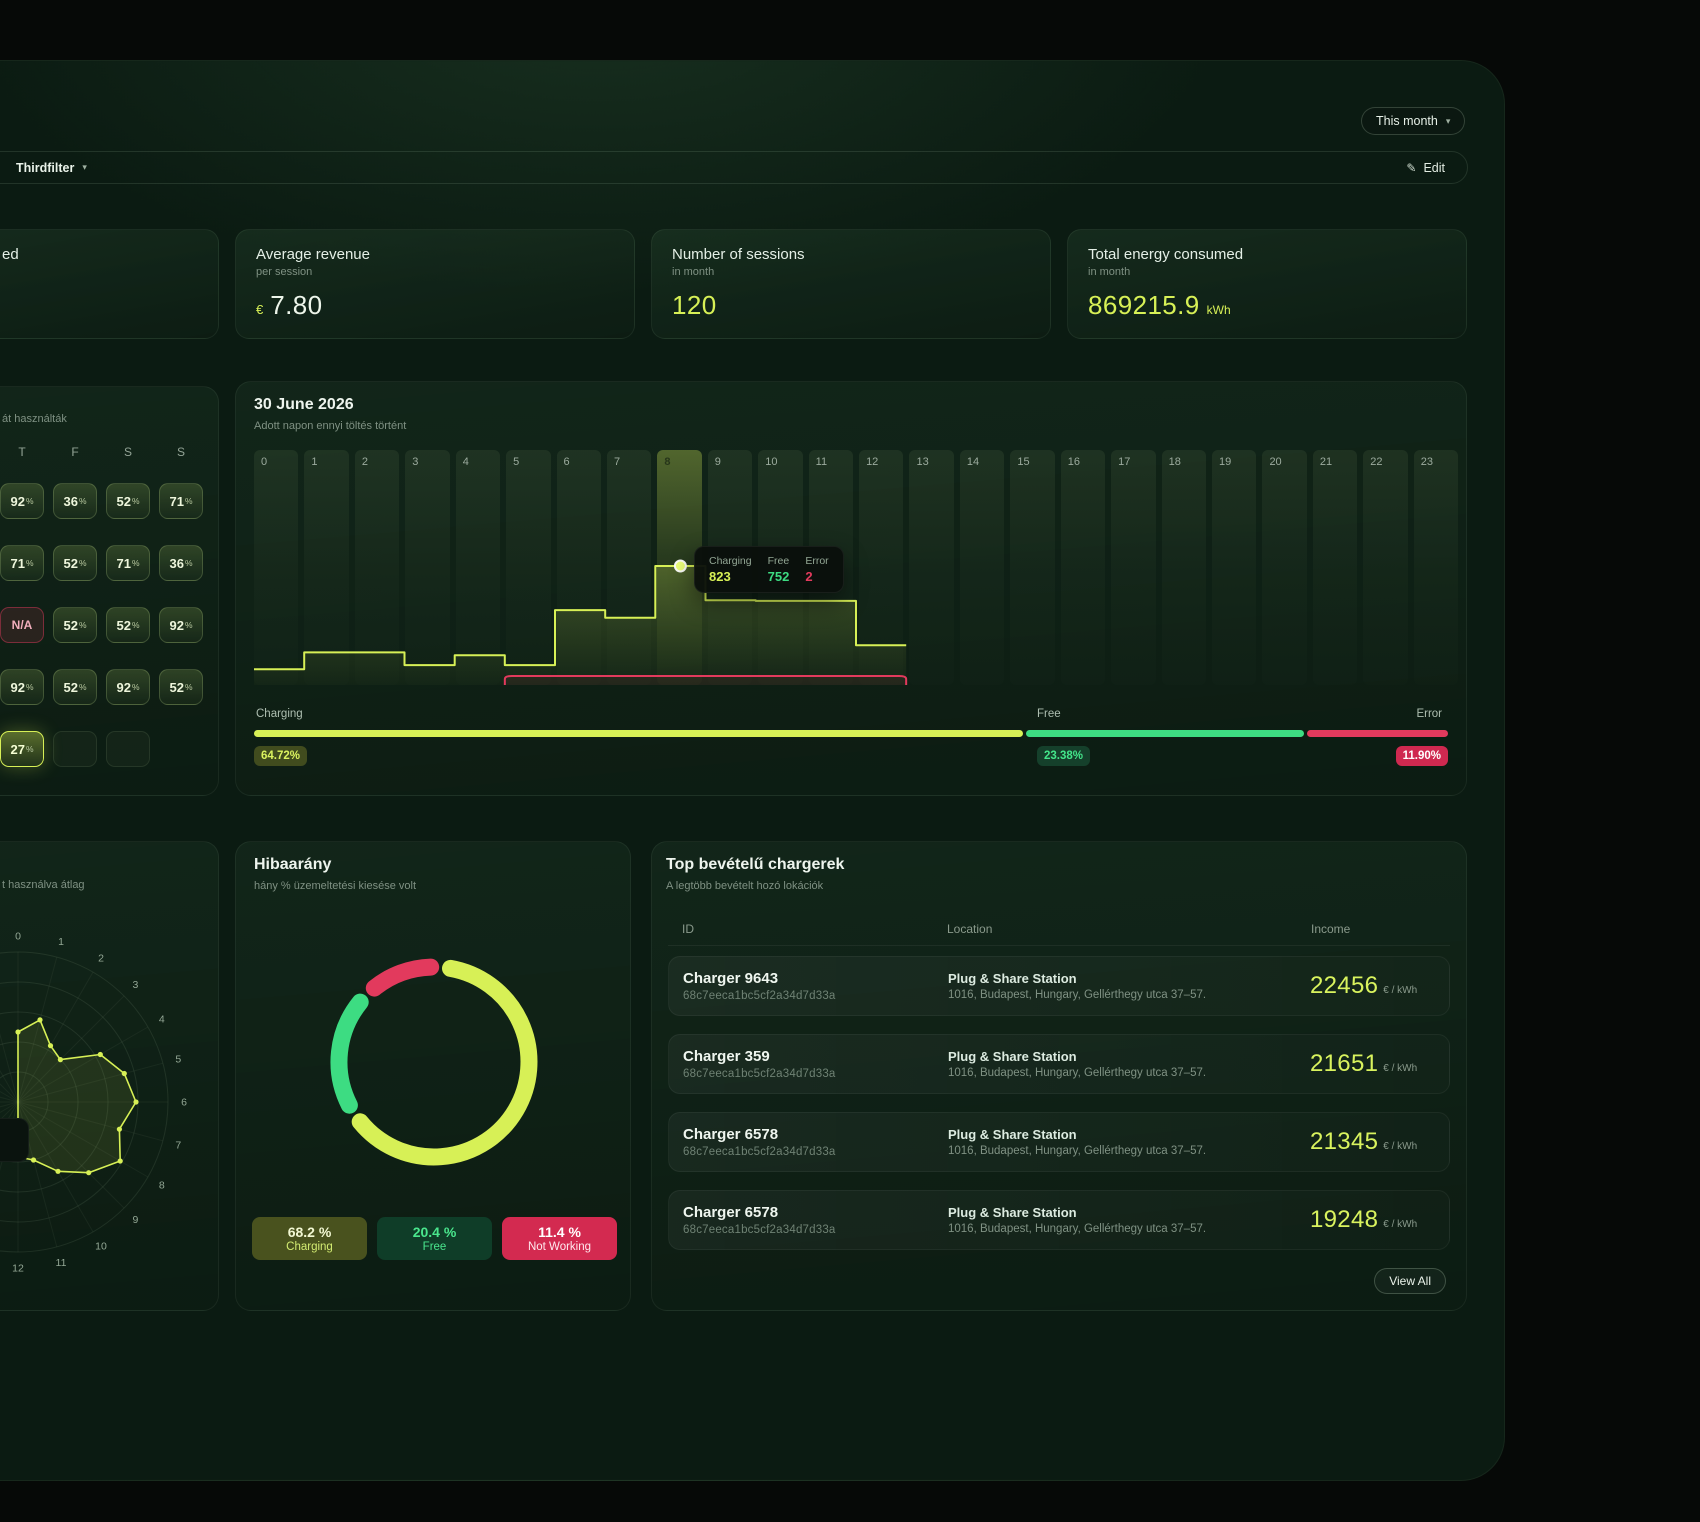  What do you see at coordinates (881, 567) in the screenshot?
I see `hour-column: 12` at bounding box center [881, 567].